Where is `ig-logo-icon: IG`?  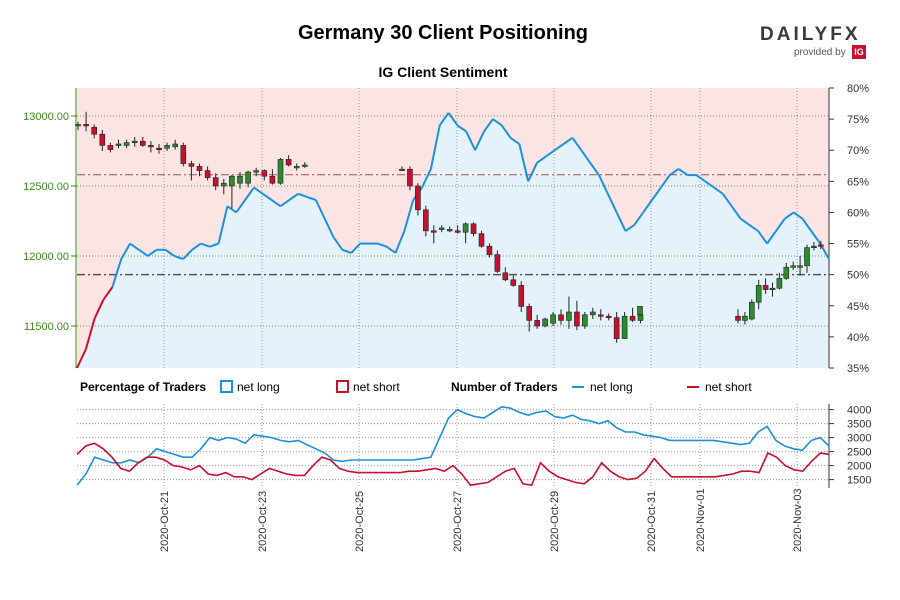 ig-logo-icon: IG is located at coordinates (859, 52).